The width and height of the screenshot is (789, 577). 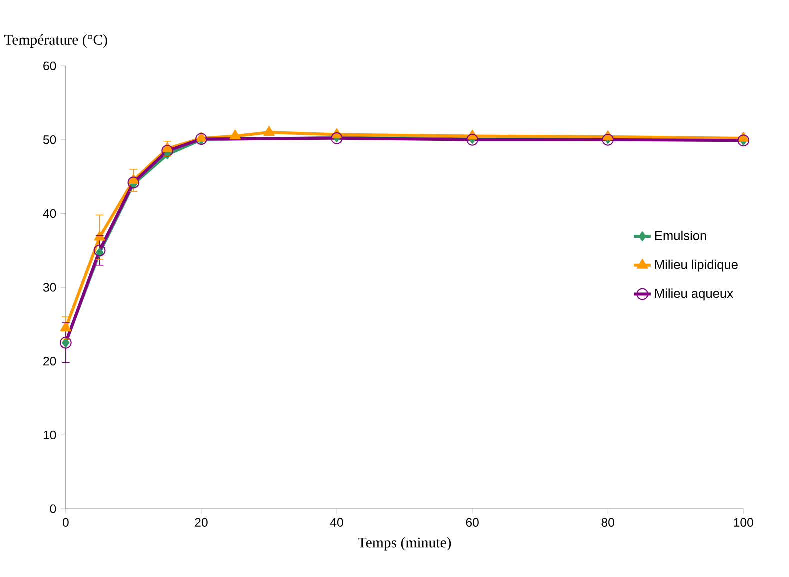 What do you see at coordinates (50, 66) in the screenshot?
I see `y-tick-label: 60` at bounding box center [50, 66].